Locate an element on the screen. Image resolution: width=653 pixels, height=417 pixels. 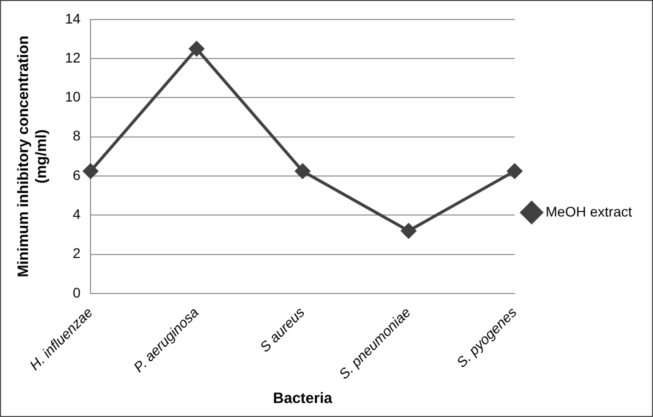
y-tick-label: 4 is located at coordinates (76, 214).